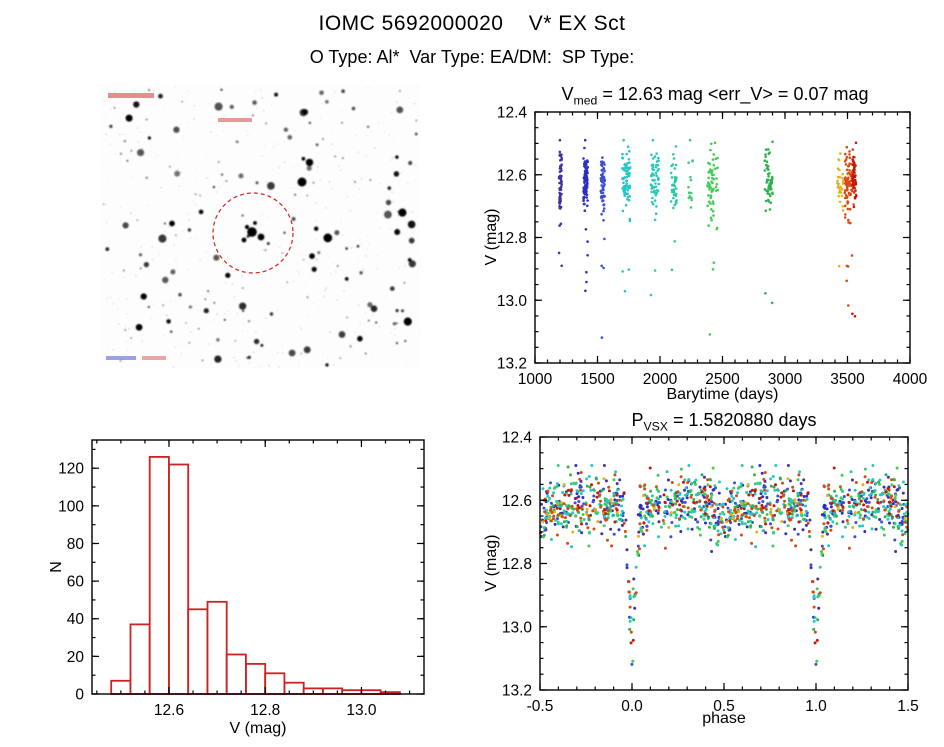 The image size is (944, 747). What do you see at coordinates (56, 567) in the screenshot?
I see `histogram-ylabel: N` at bounding box center [56, 567].